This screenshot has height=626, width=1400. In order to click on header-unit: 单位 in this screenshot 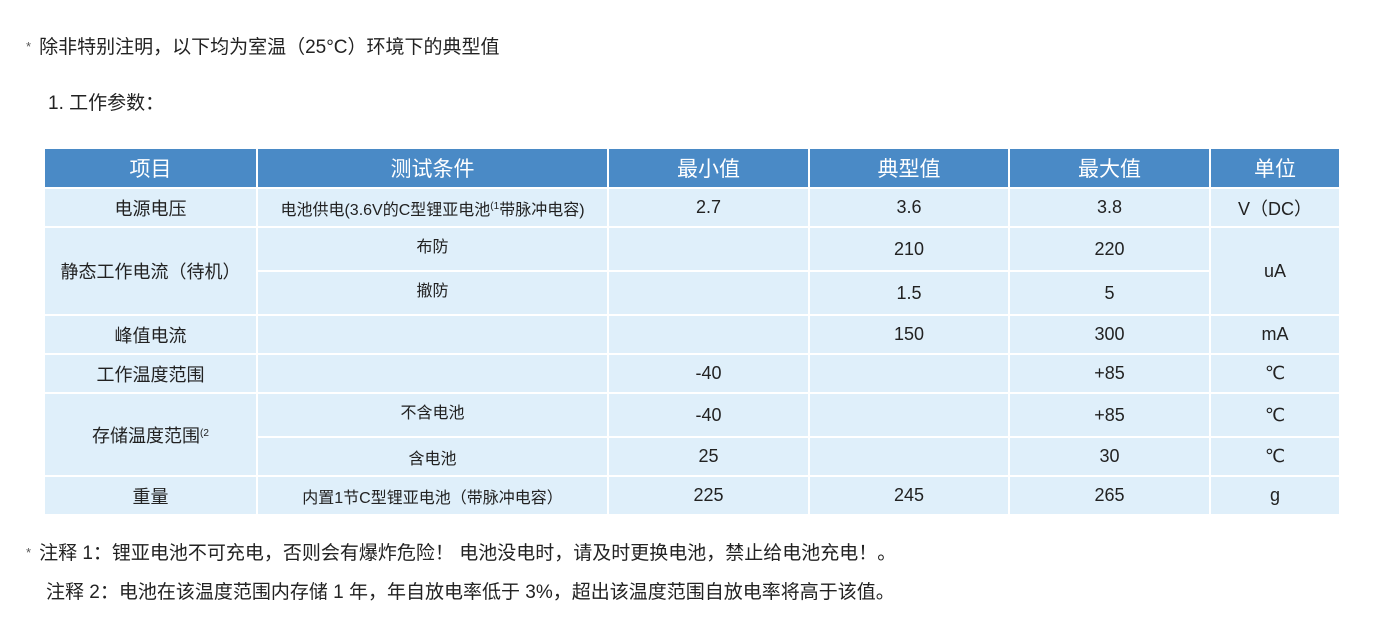, I will do `click(1275, 168)`.